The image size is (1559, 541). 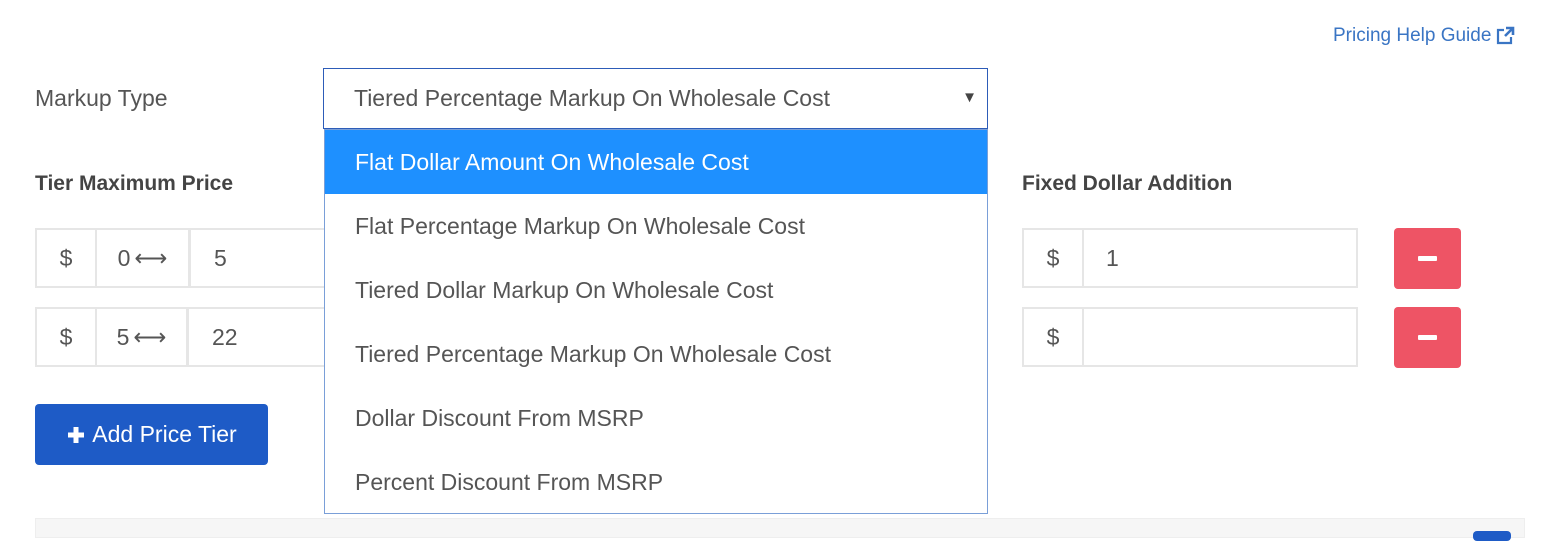 I want to click on plus-icon, so click(x=76, y=434).